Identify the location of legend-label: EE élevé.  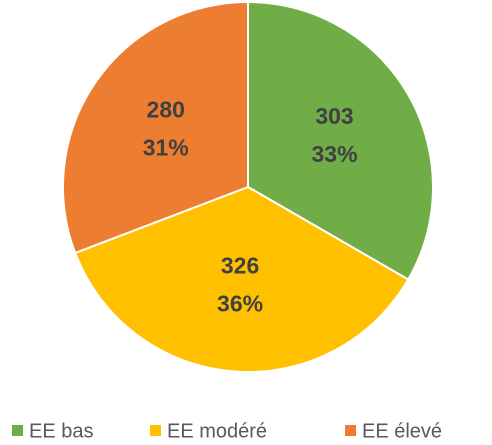
(402, 431).